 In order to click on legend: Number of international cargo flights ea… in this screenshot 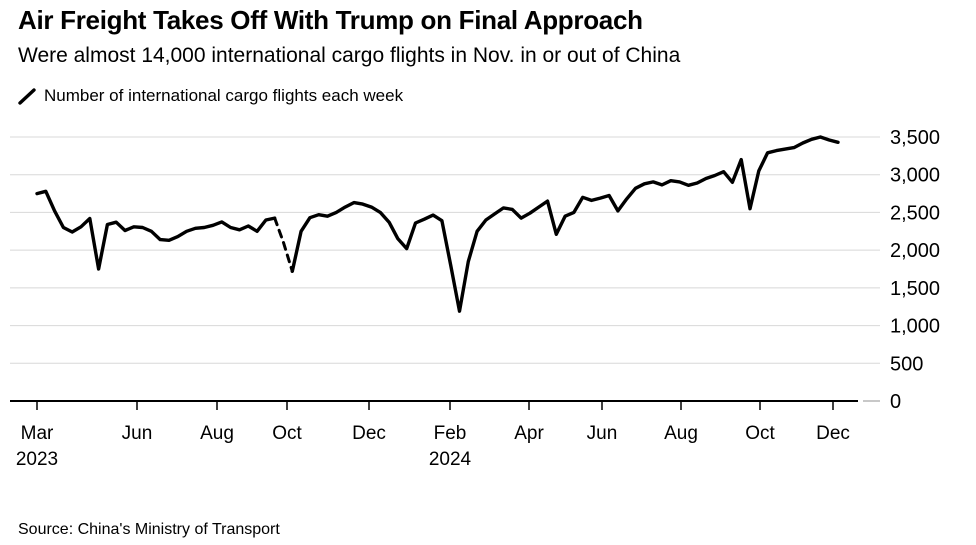, I will do `click(210, 96)`.